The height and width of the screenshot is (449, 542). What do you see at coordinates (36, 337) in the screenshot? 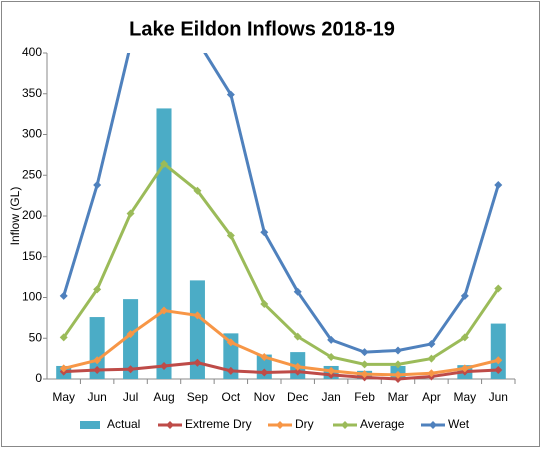
I see `y-tick-label: 50` at bounding box center [36, 337].